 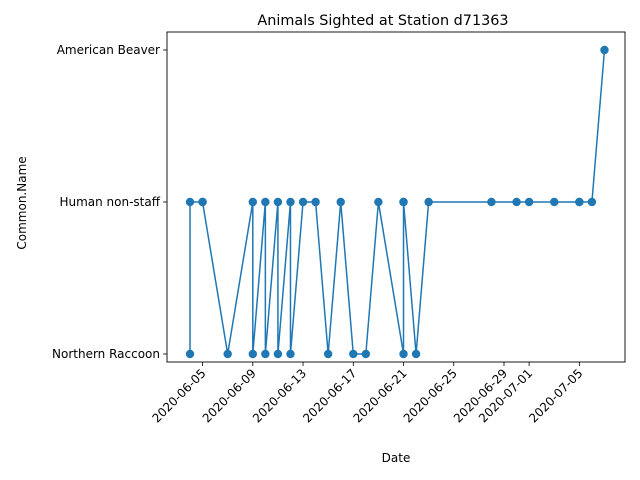 I want to click on y-axis-label: Common.Name, so click(x=22, y=202).